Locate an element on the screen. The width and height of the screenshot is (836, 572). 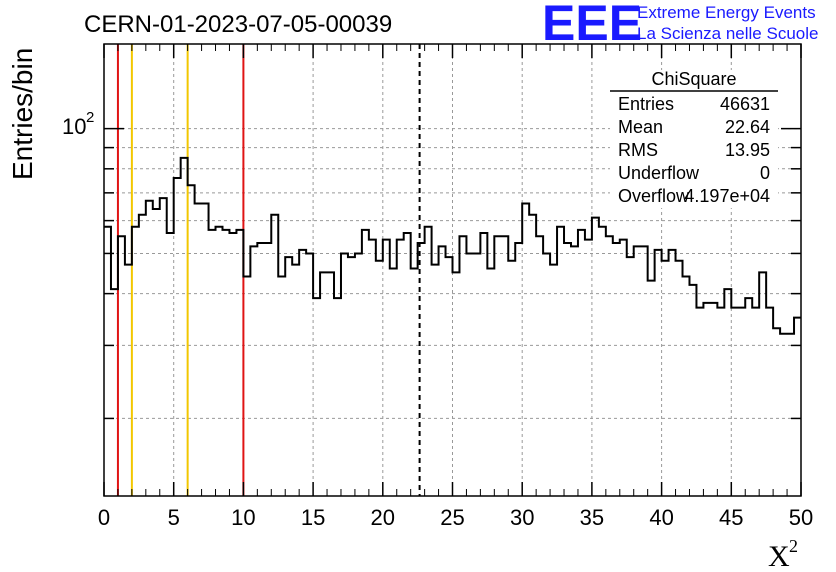
x-tick-label: 5 is located at coordinates (174, 517).